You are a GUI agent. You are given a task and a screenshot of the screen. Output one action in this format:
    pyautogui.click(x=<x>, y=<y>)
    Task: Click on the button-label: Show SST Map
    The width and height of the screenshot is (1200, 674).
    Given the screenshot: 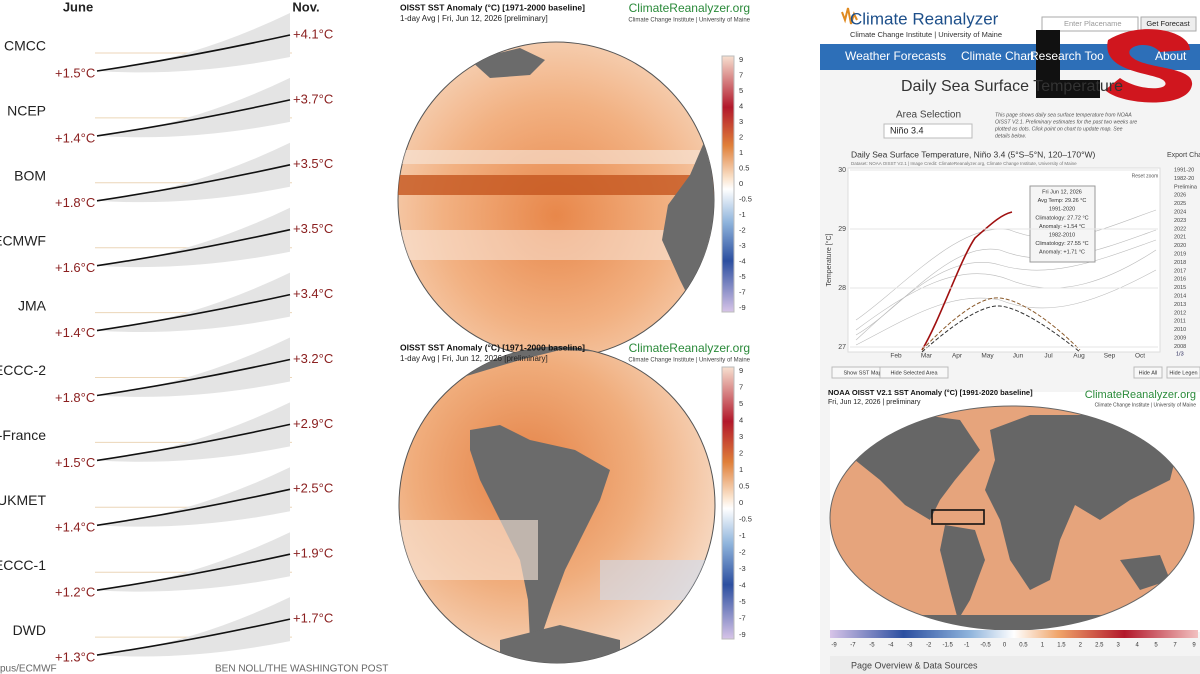 What is the action you would take?
    pyautogui.click(x=862, y=373)
    